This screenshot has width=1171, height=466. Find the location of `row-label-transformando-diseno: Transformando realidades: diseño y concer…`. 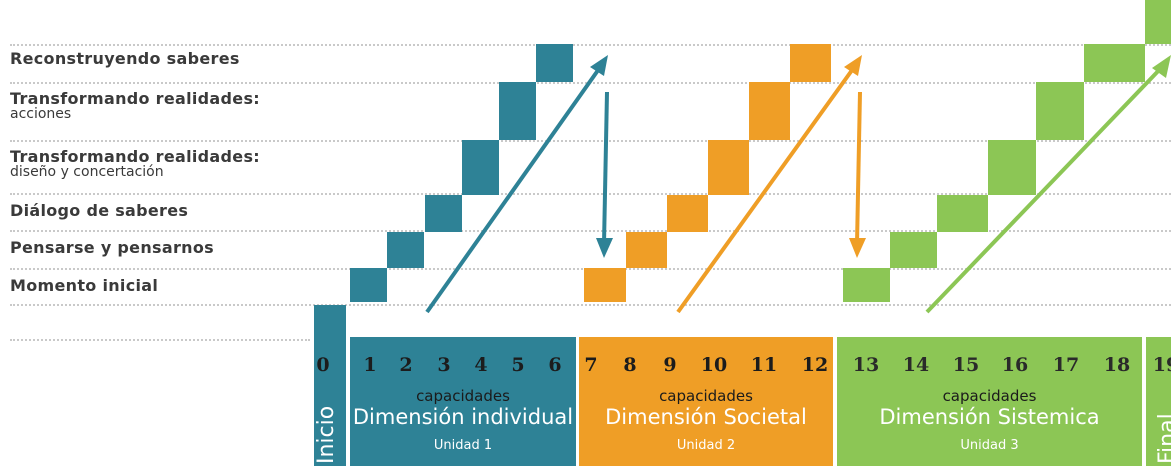

row-label-transformando-diseno: Transformando realidades: diseño y concer… is located at coordinates (135, 163).